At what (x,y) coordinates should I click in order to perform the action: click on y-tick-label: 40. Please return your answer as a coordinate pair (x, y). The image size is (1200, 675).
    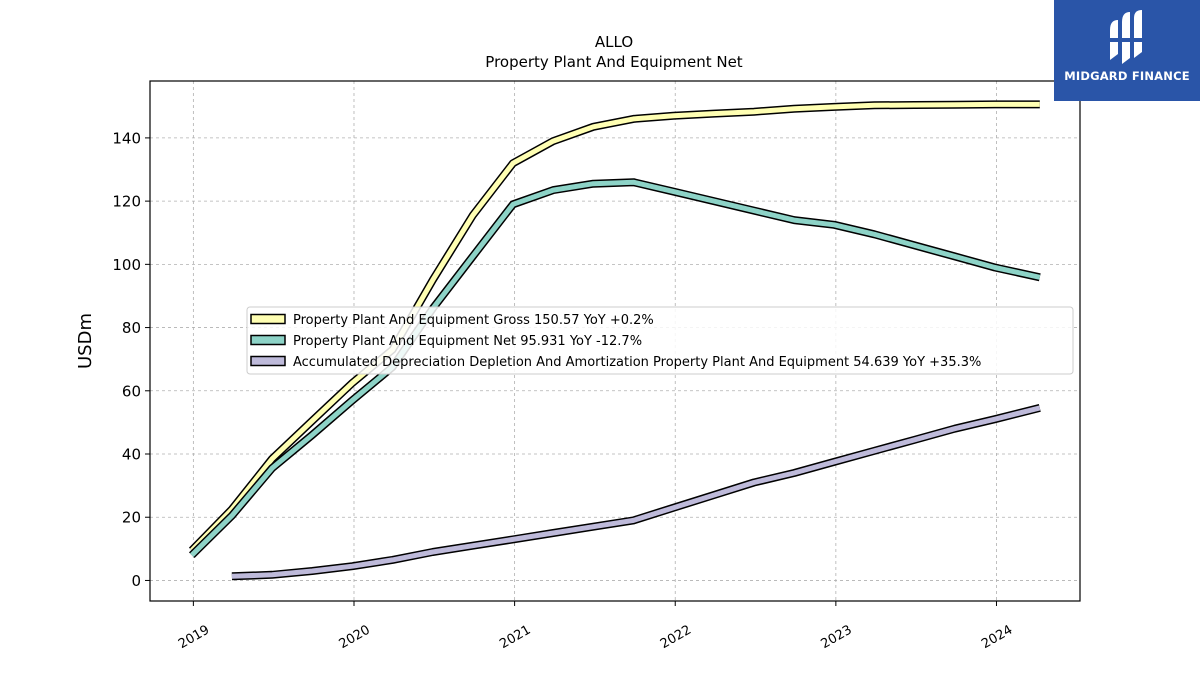
    Looking at the image, I should click on (131, 455).